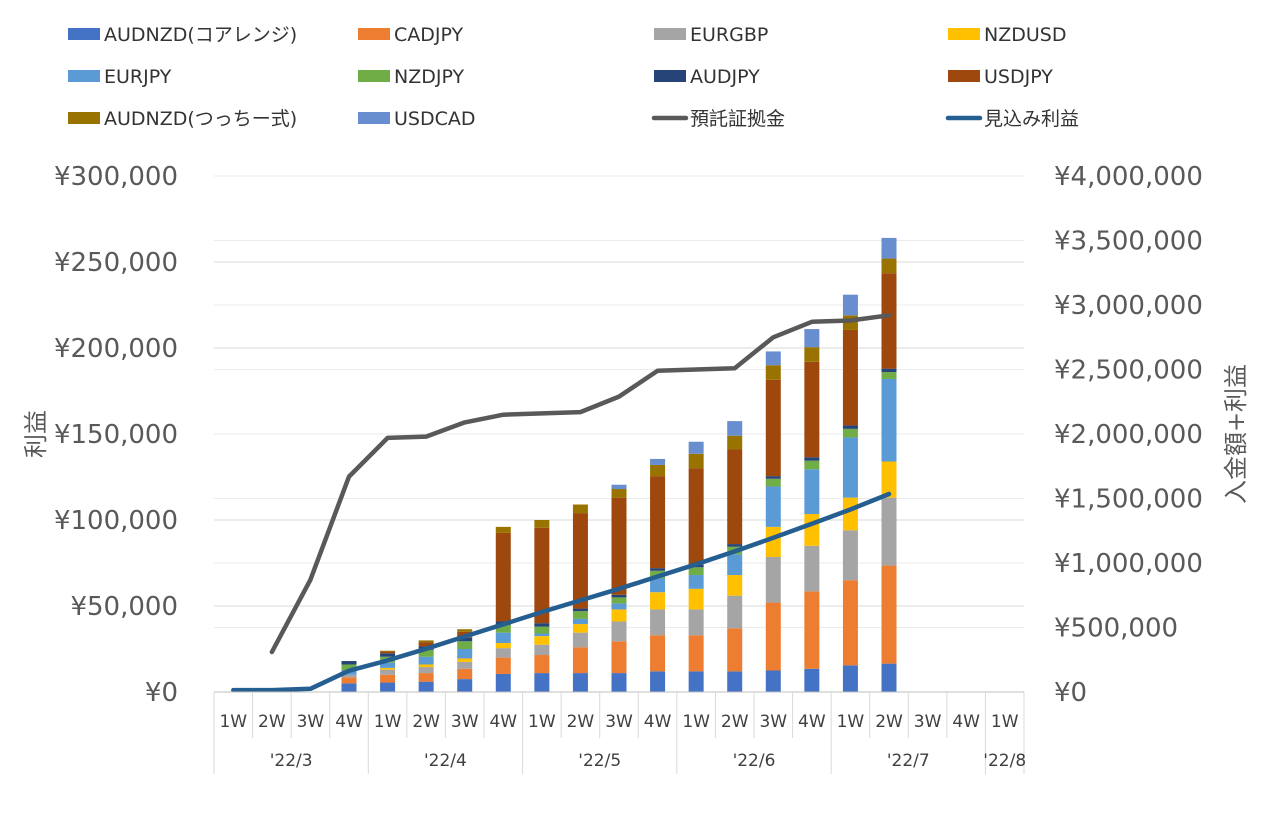 The height and width of the screenshot is (822, 1280). Describe the element at coordinates (725, 77) in the screenshot. I see `legend-label: AUDJPY` at that location.